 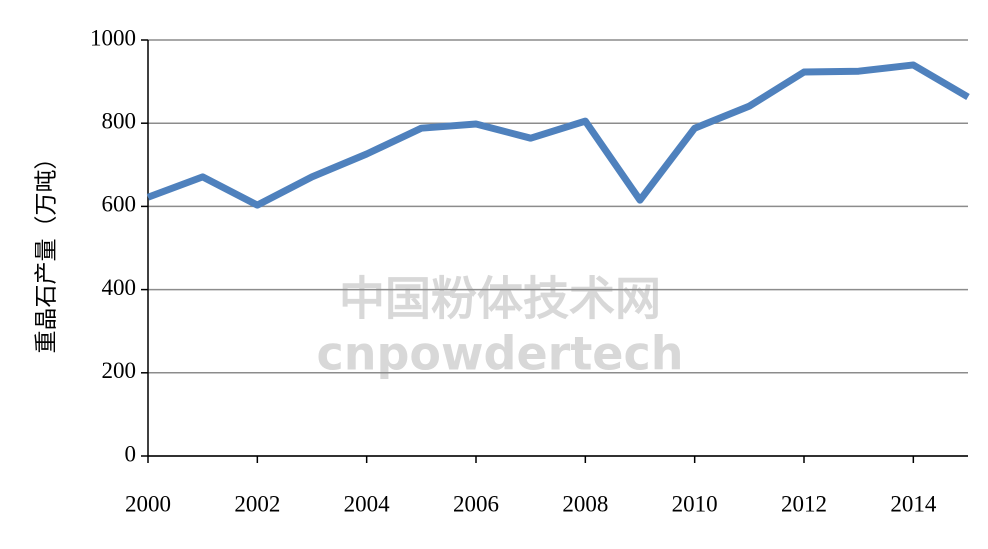 I want to click on y-tick-label: 0, so click(x=131, y=453).